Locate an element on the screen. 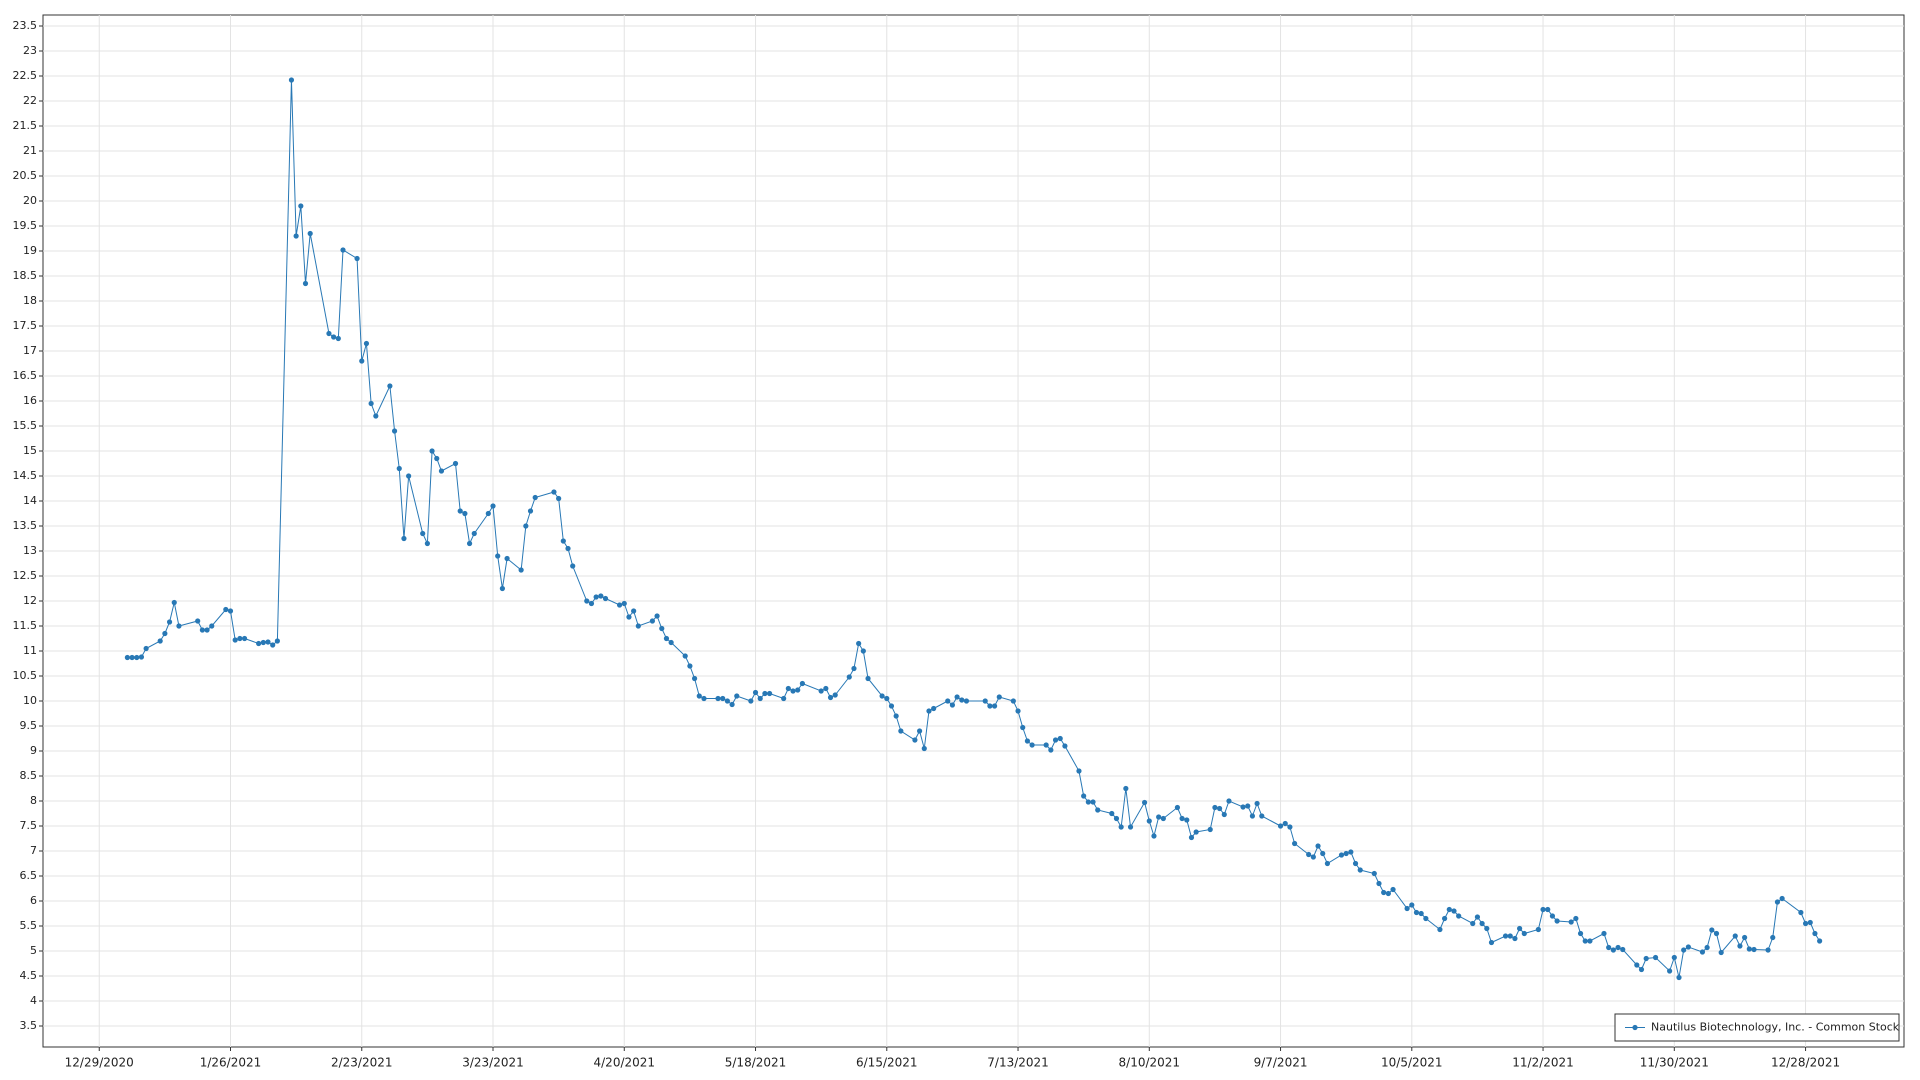 Image resolution: width=1920 pixels, height=1080 pixels. y-tick-label: 16 is located at coordinates (30, 400).